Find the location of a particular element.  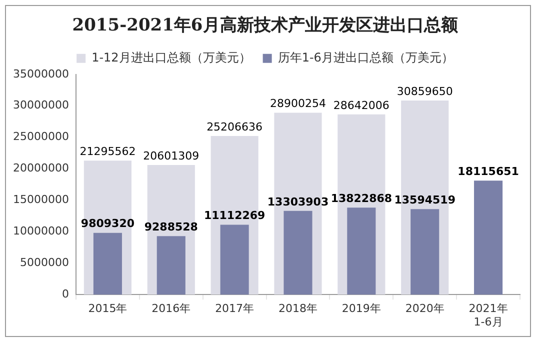

x-tick-label: 2018年 is located at coordinates (298, 309).